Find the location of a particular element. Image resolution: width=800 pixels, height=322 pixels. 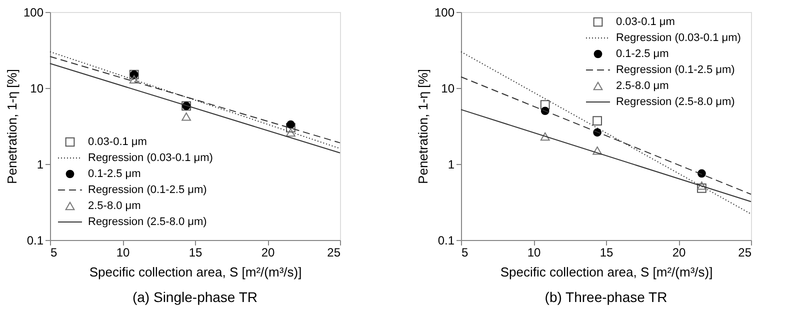

text: (b) Three-phase TR is located at coordinates (606, 297).